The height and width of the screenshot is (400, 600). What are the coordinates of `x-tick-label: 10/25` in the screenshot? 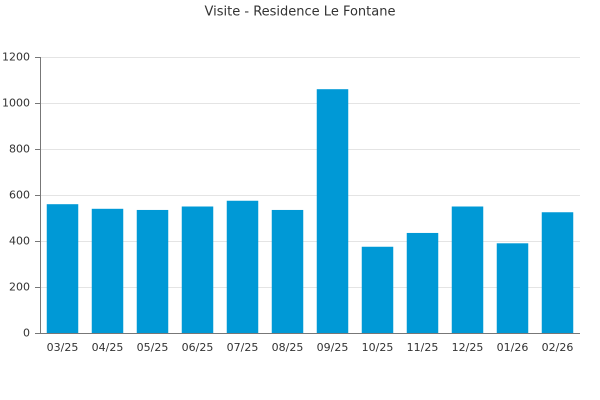 It's located at (378, 347).